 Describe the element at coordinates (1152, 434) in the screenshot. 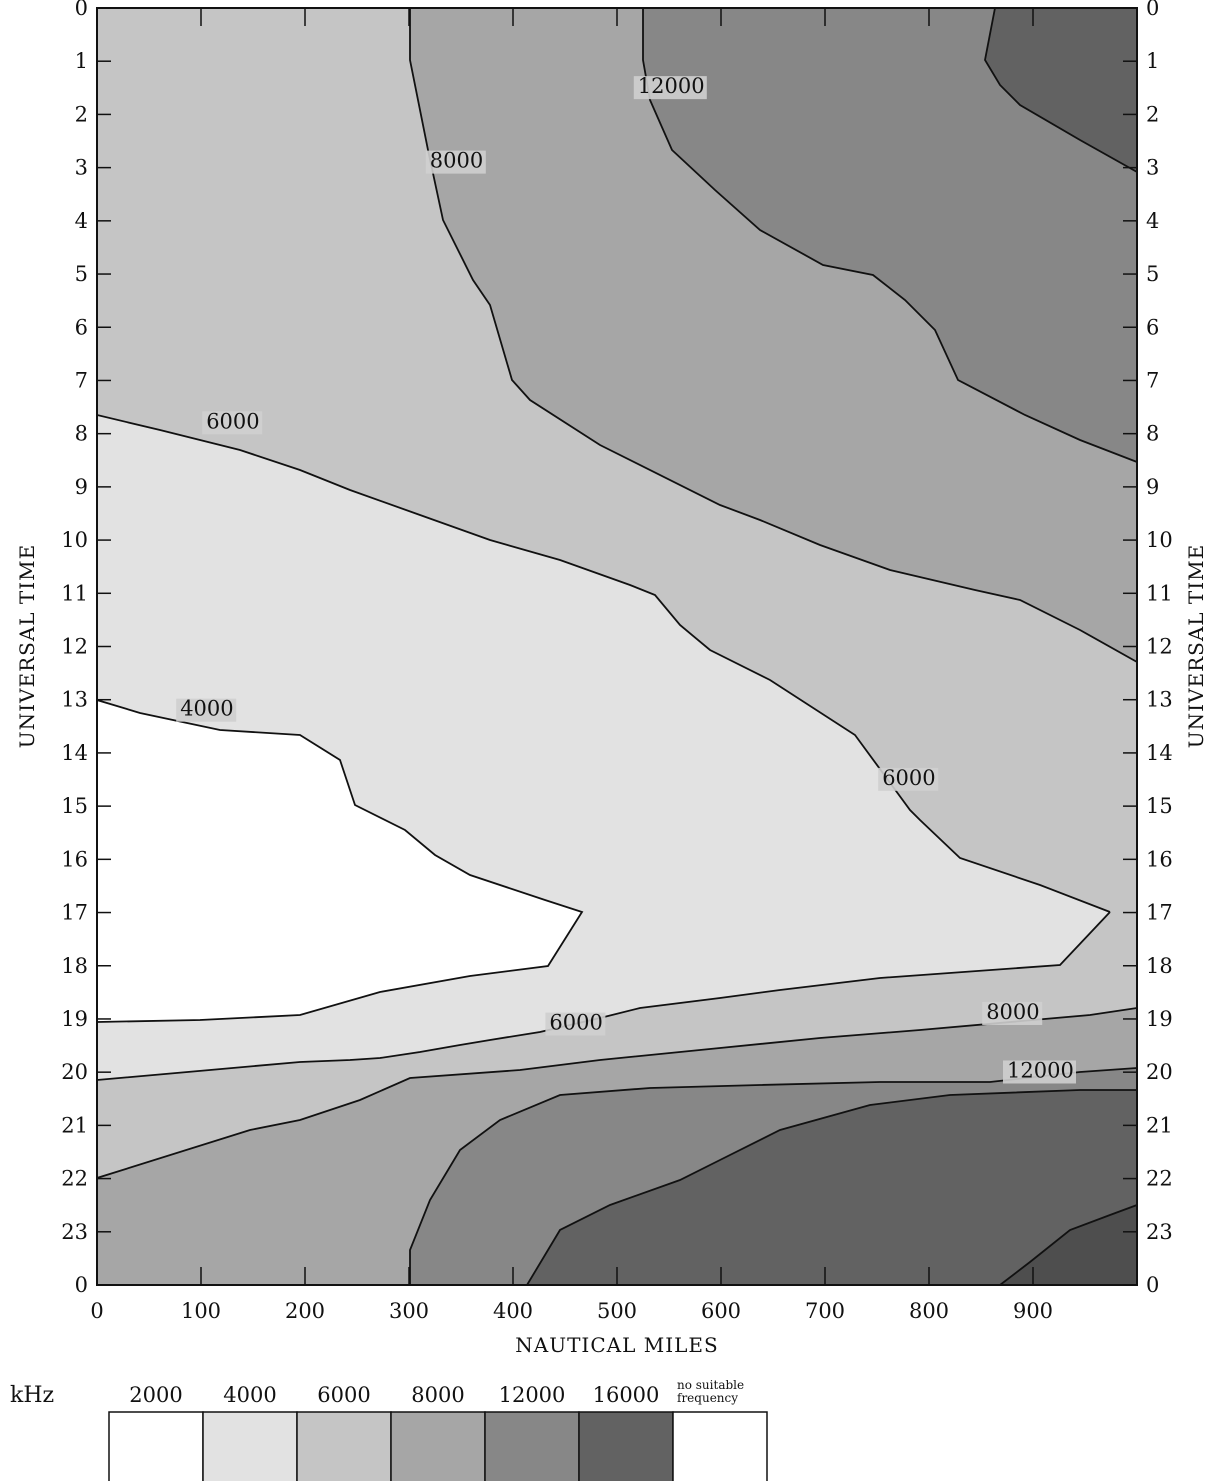

I see `y-tick-label-right: 8` at that location.